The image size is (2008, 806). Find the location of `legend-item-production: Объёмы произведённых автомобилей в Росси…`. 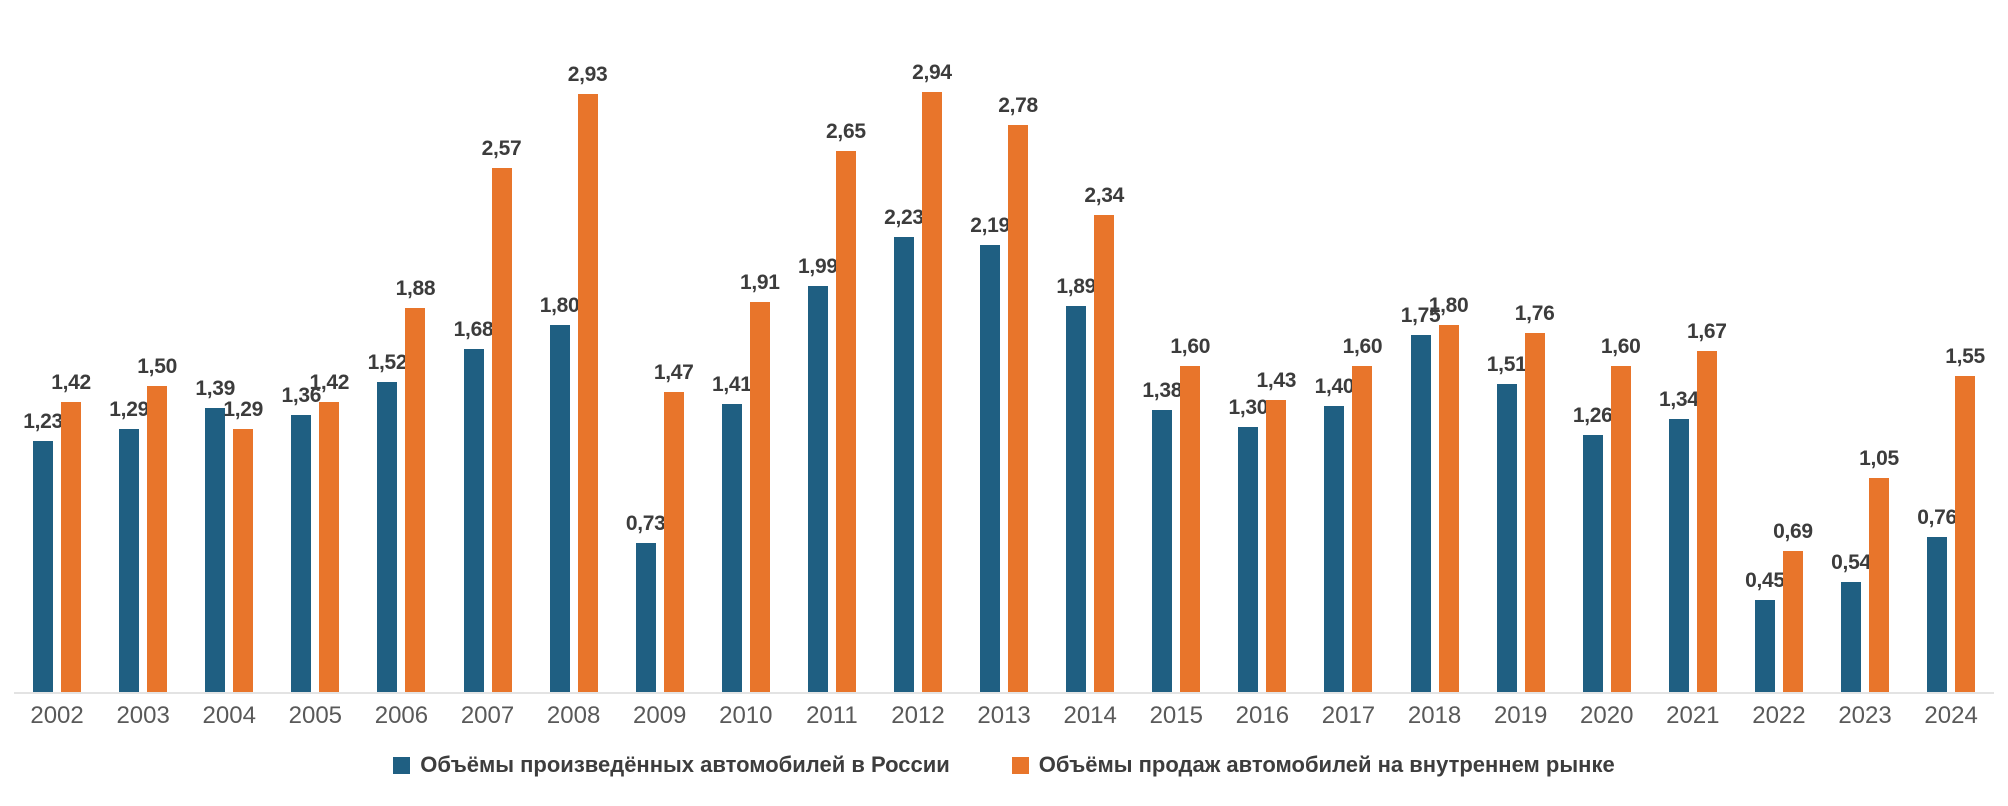

legend-item-production: Объёмы произведённых автомобилей в Росси… is located at coordinates (671, 765).